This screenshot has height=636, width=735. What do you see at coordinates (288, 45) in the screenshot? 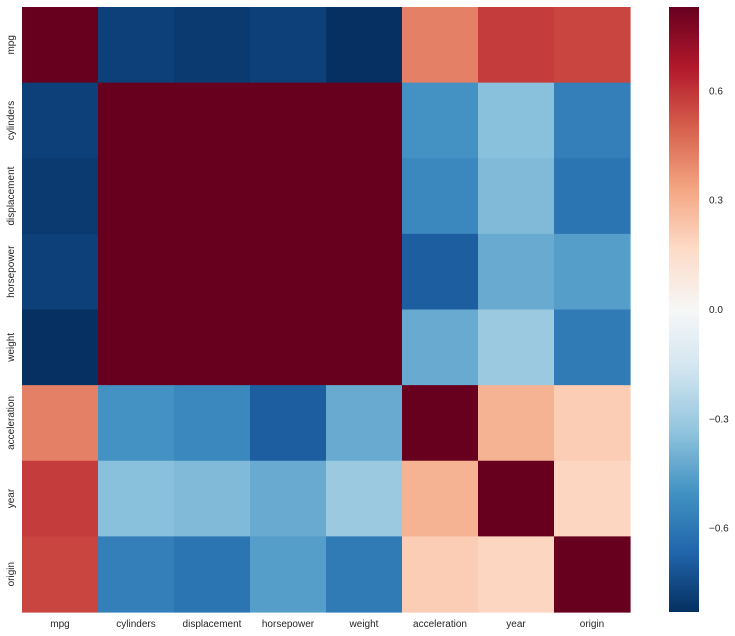
I see `heatmap-cell-mpg-horsepower` at bounding box center [288, 45].